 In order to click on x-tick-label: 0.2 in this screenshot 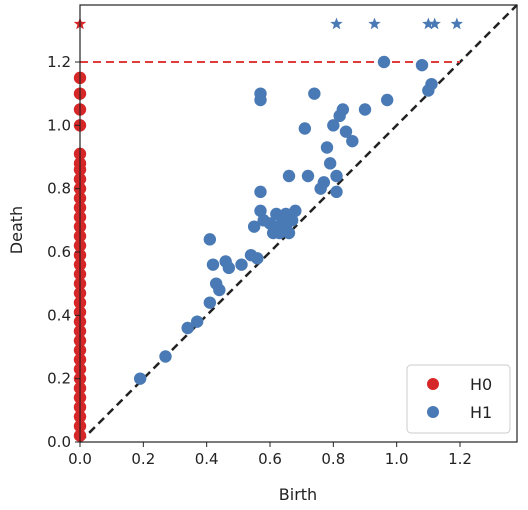, I will do `click(143, 459)`.